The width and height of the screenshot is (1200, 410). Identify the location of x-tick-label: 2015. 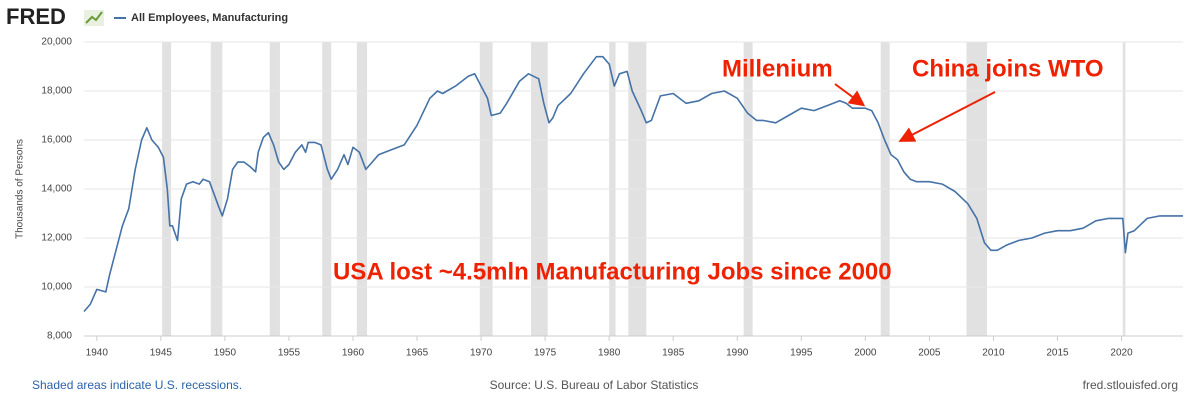
(1057, 353).